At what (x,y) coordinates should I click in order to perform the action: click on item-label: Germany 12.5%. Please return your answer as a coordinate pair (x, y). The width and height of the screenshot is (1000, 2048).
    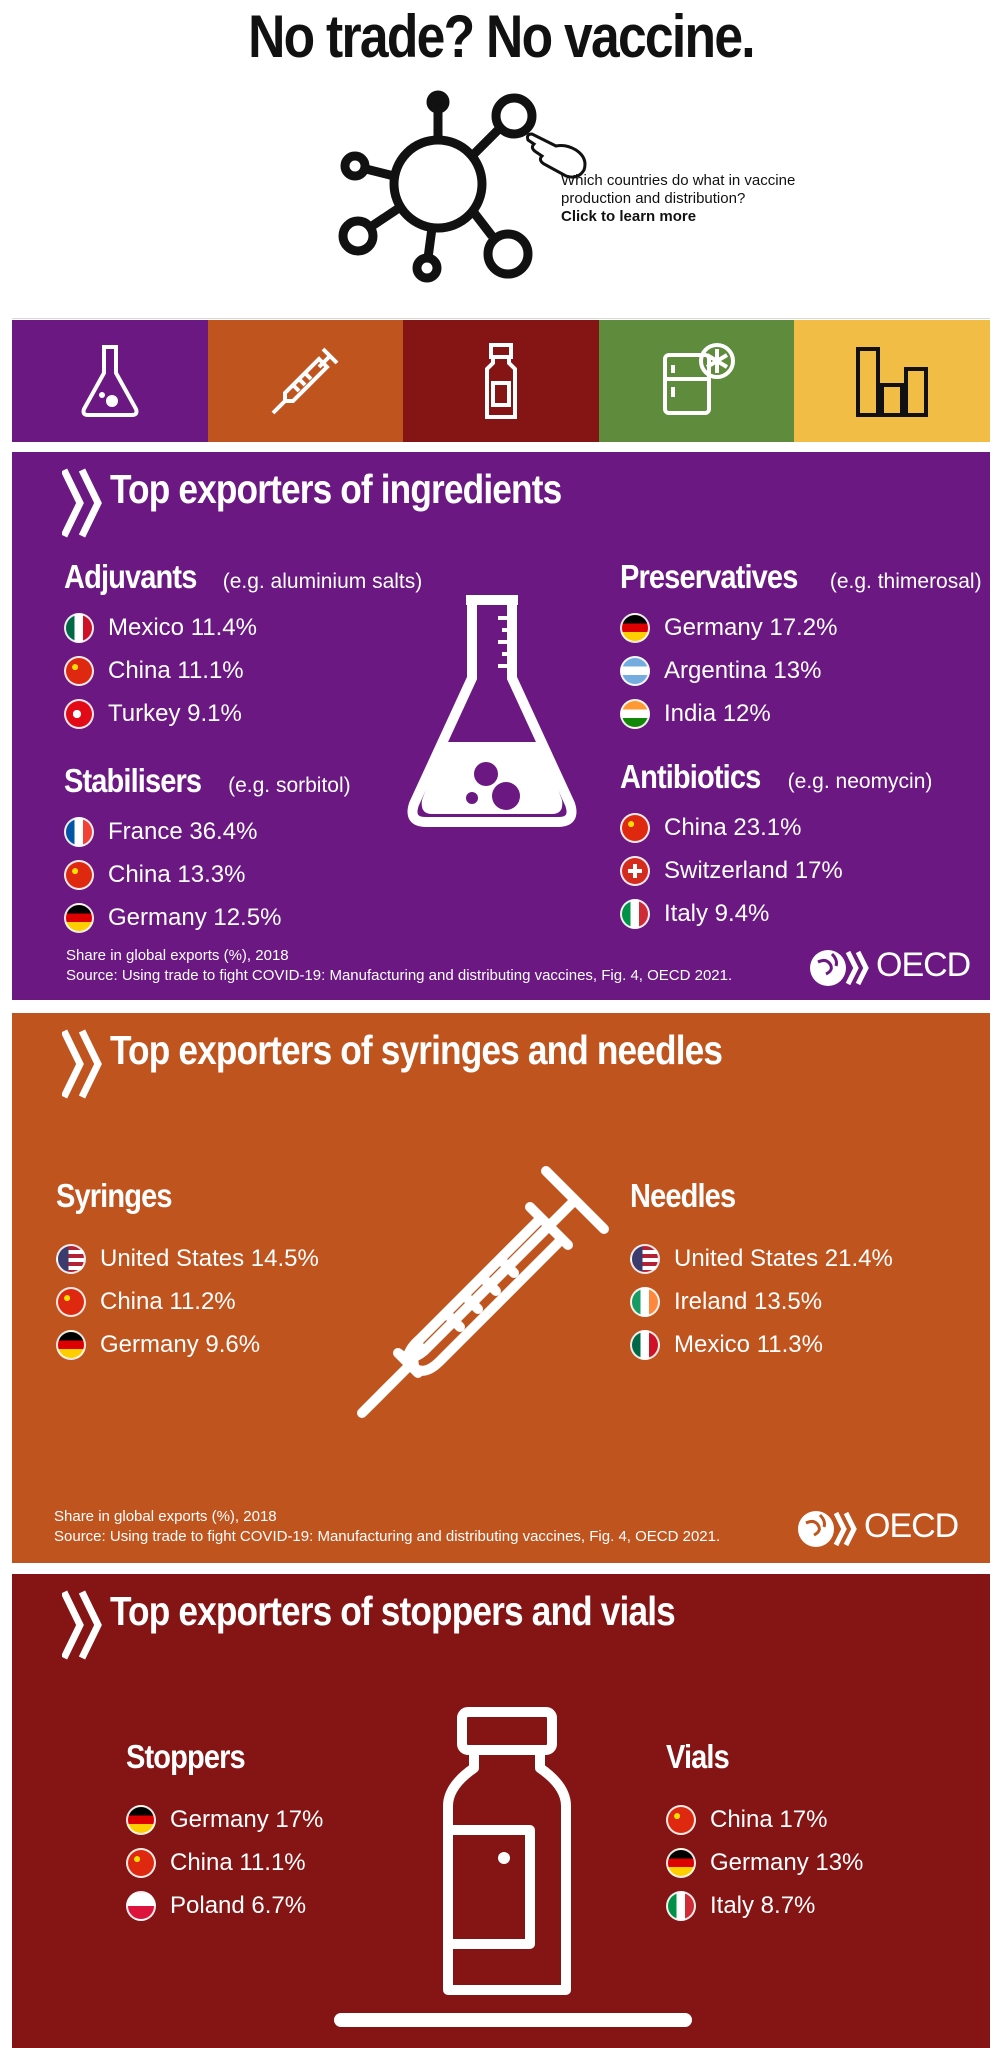
    Looking at the image, I should click on (195, 917).